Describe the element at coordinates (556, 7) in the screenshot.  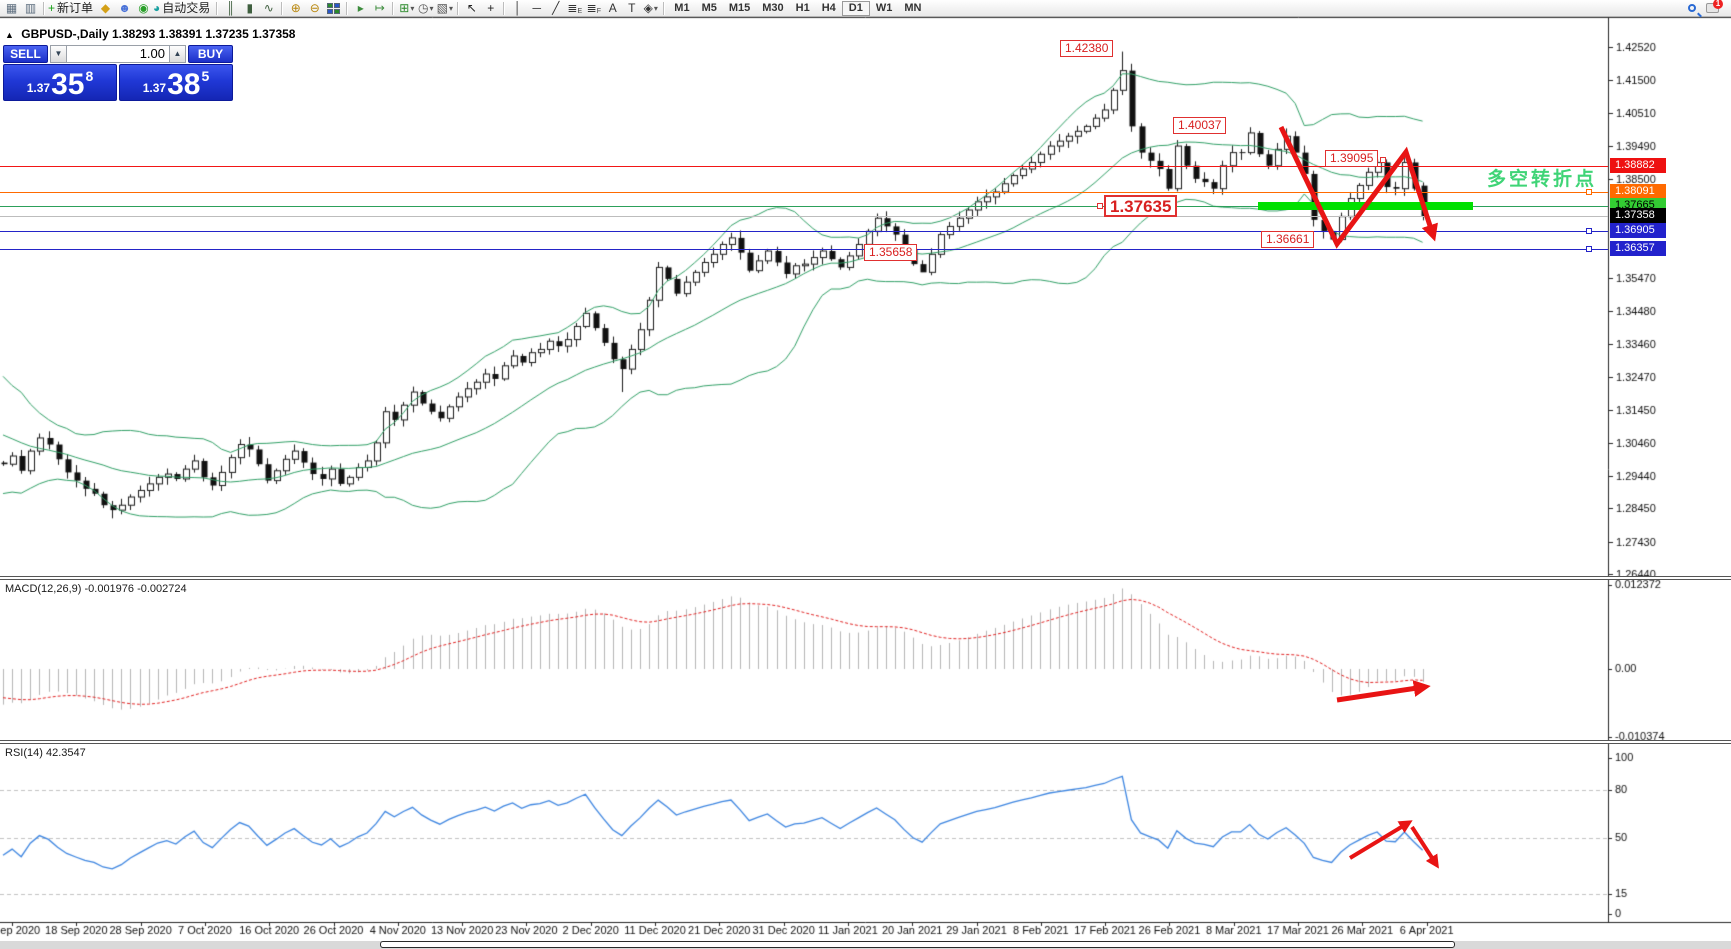
I see `trendline-icon: ╱` at that location.